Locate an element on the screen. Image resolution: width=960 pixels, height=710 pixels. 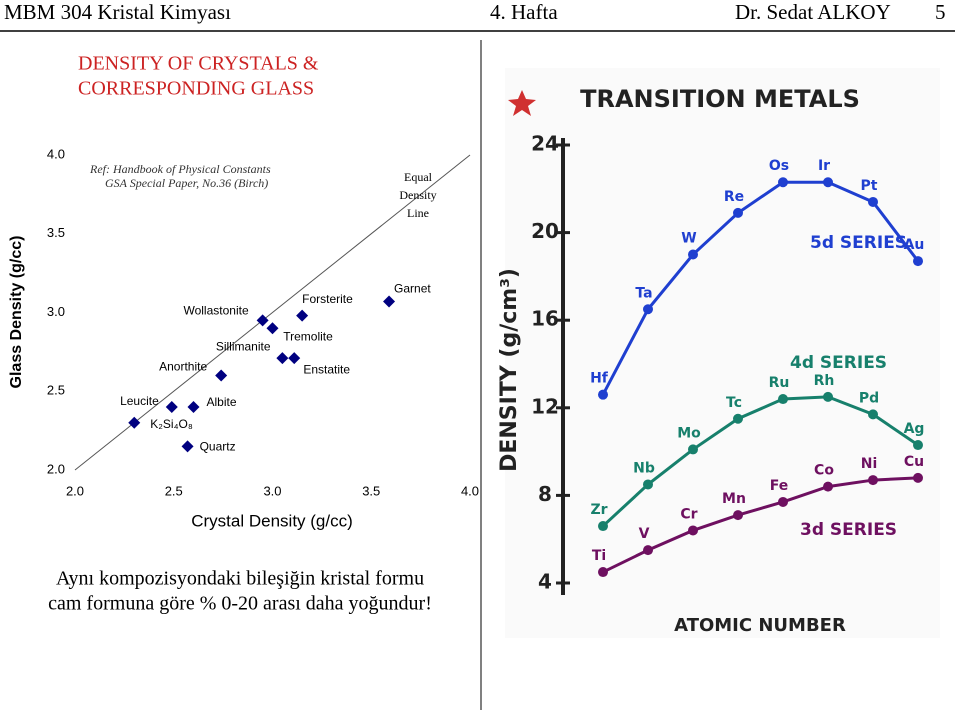
reference-note: Ref: Handbook of Physical Constants is located at coordinates (180, 169).